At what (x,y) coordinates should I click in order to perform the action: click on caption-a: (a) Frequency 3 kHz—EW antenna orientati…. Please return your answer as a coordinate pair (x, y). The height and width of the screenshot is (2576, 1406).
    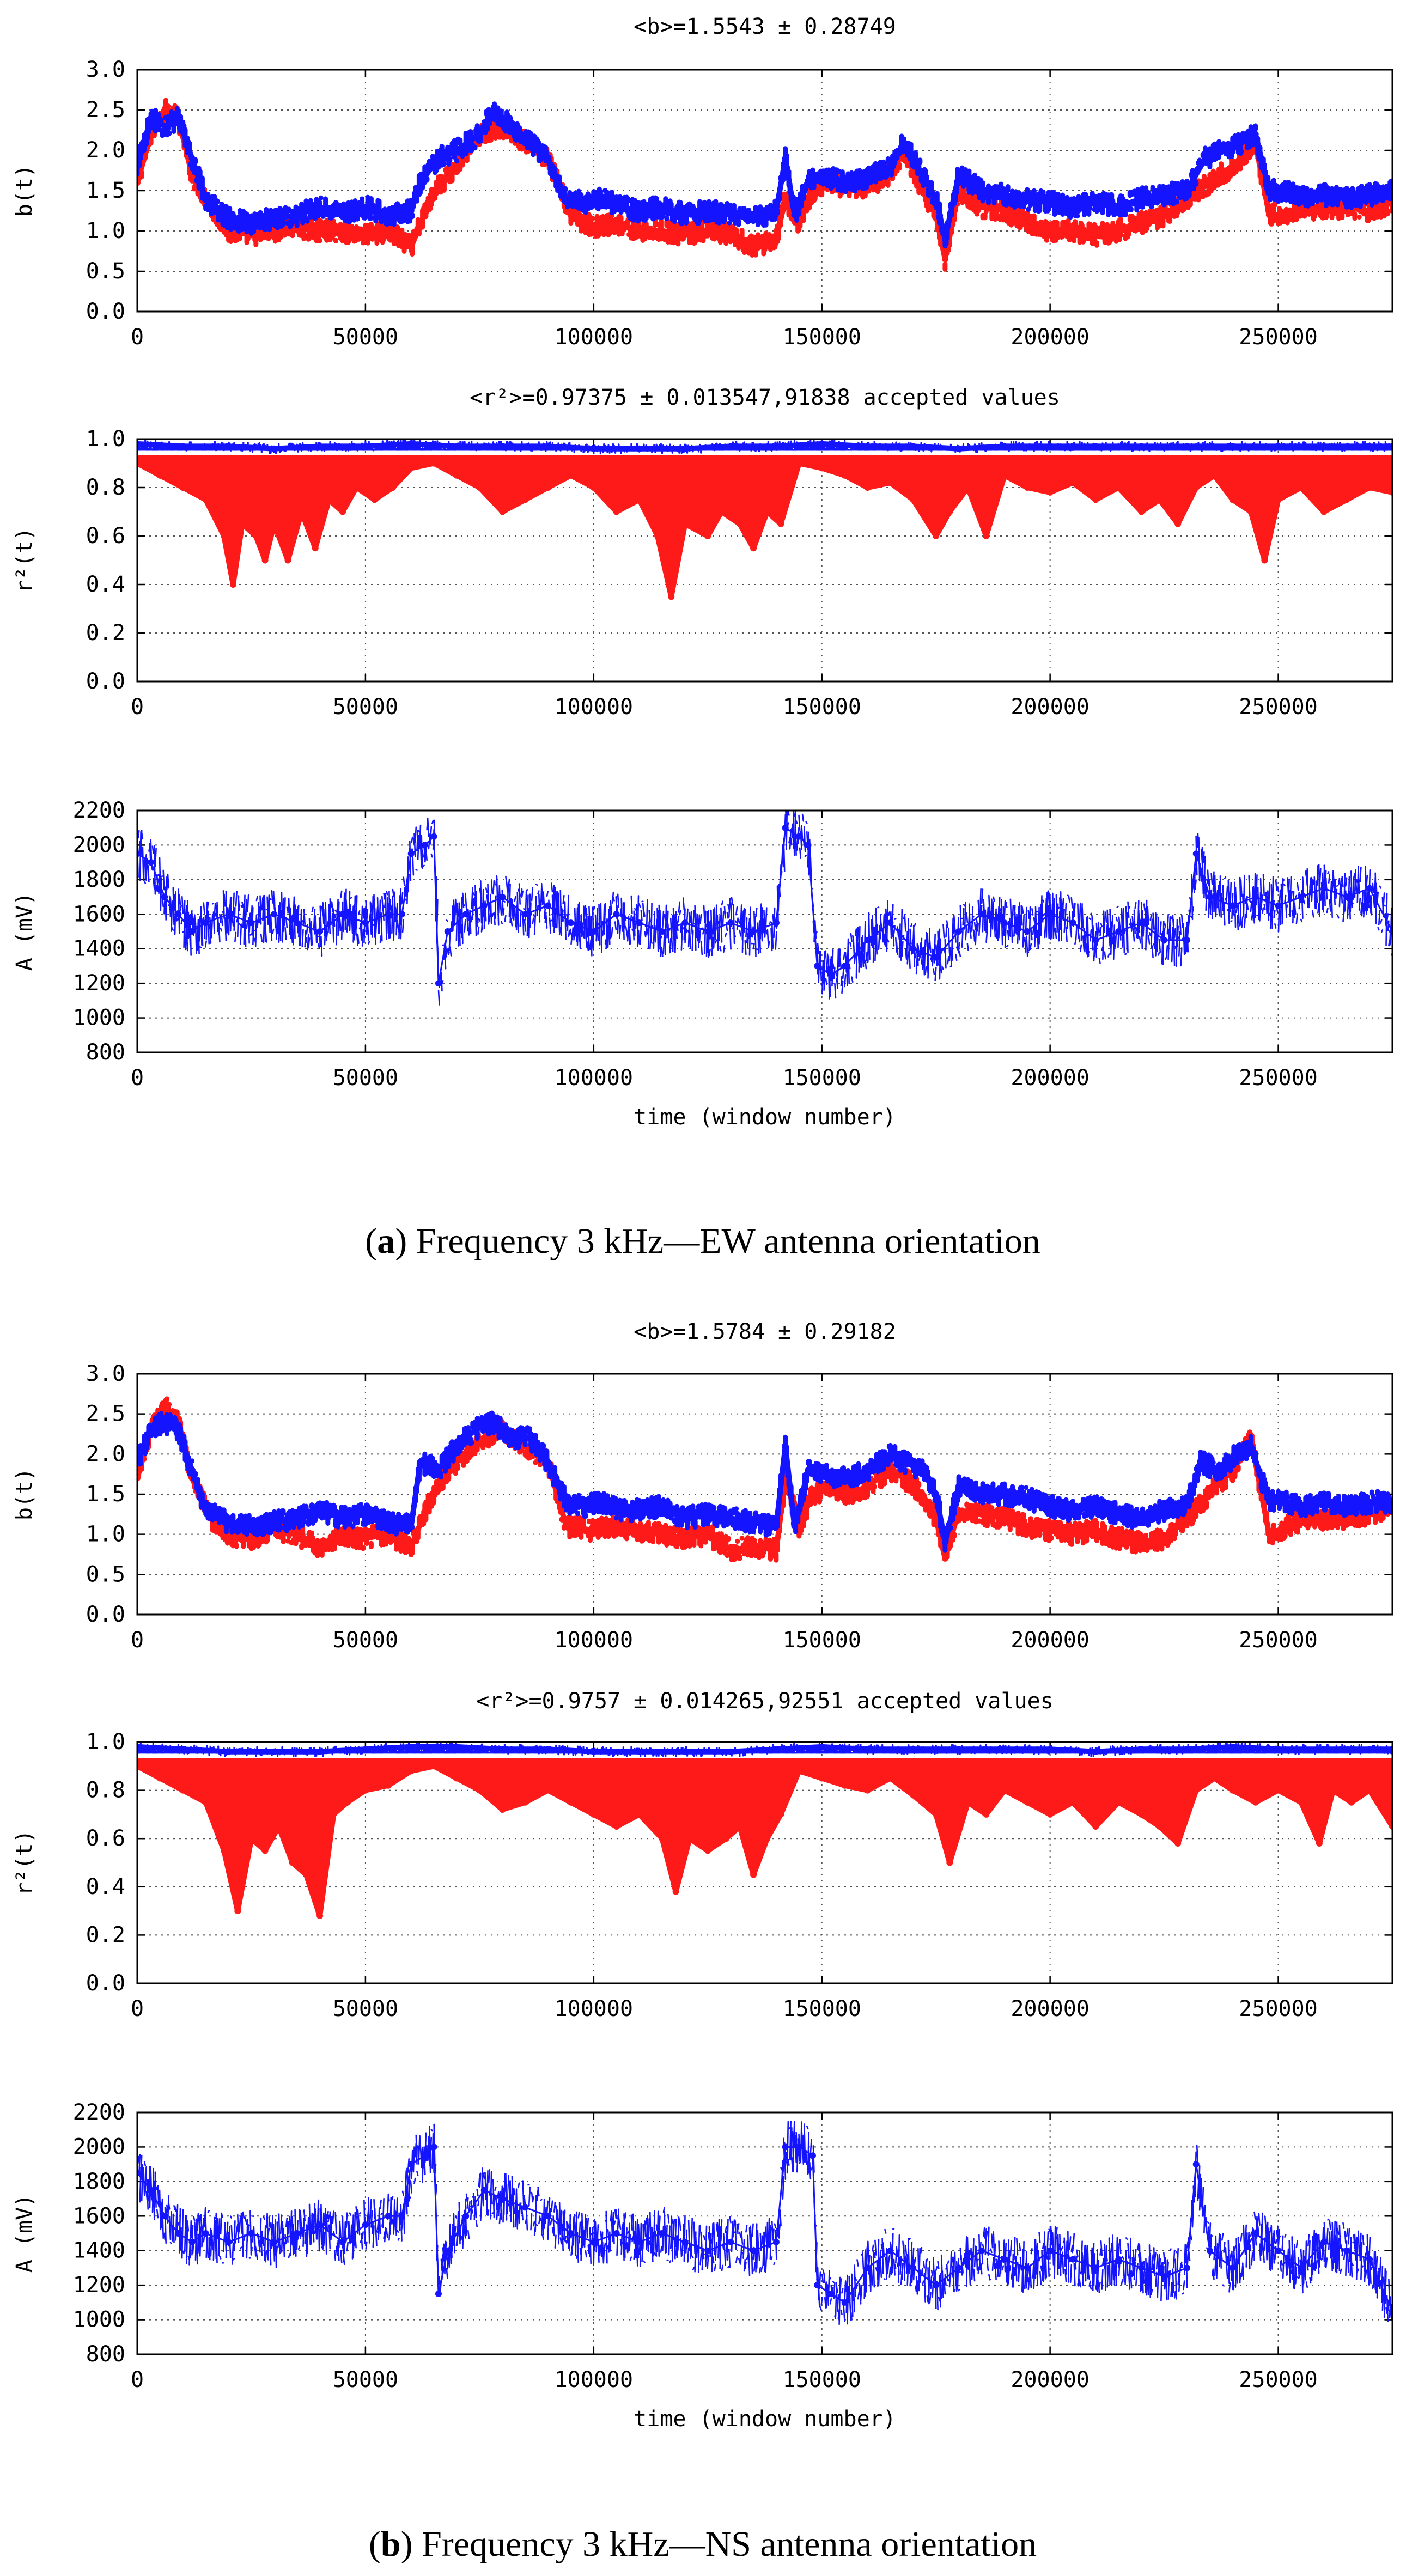
    Looking at the image, I should click on (702, 1241).